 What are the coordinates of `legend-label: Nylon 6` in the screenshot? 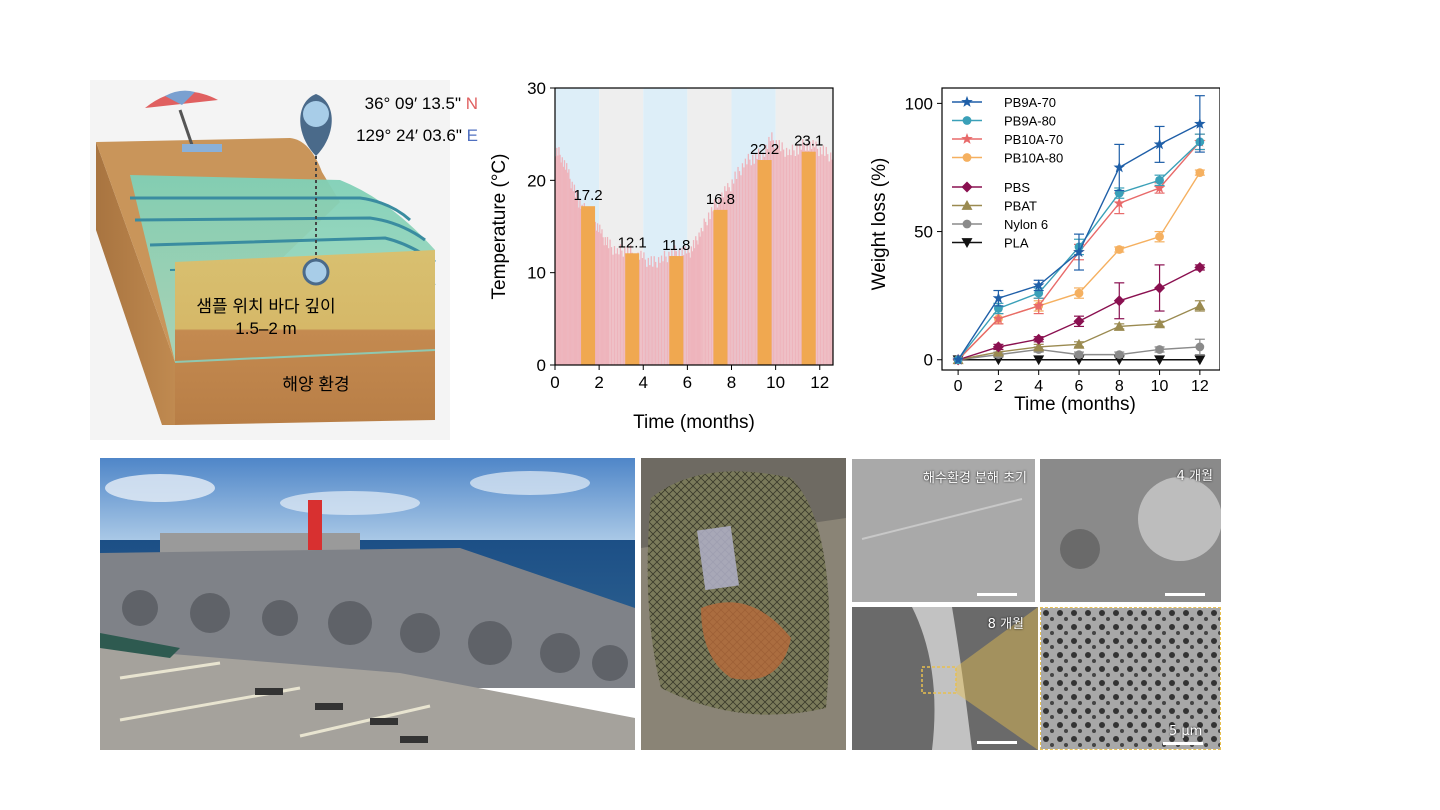 It's located at (1026, 224).